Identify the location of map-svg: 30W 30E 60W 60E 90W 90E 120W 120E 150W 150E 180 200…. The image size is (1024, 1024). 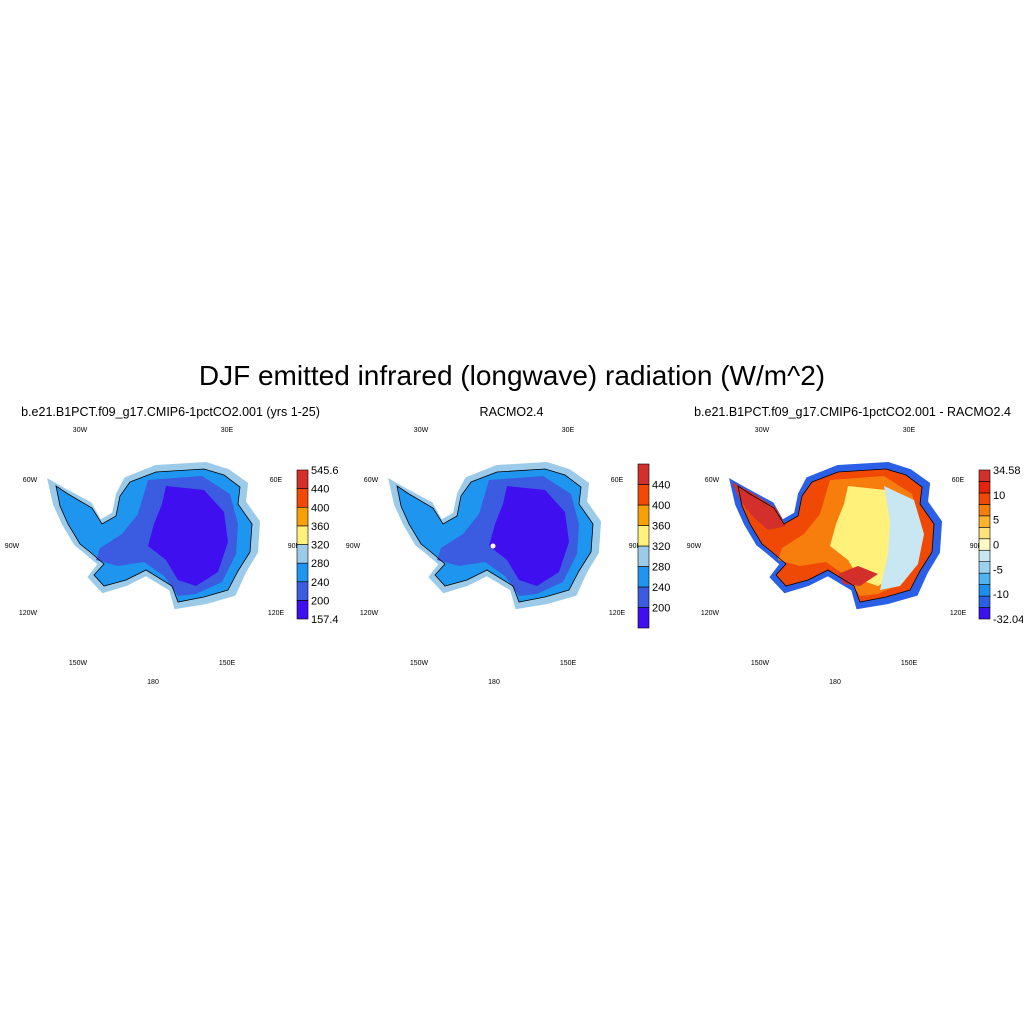
(508, 556).